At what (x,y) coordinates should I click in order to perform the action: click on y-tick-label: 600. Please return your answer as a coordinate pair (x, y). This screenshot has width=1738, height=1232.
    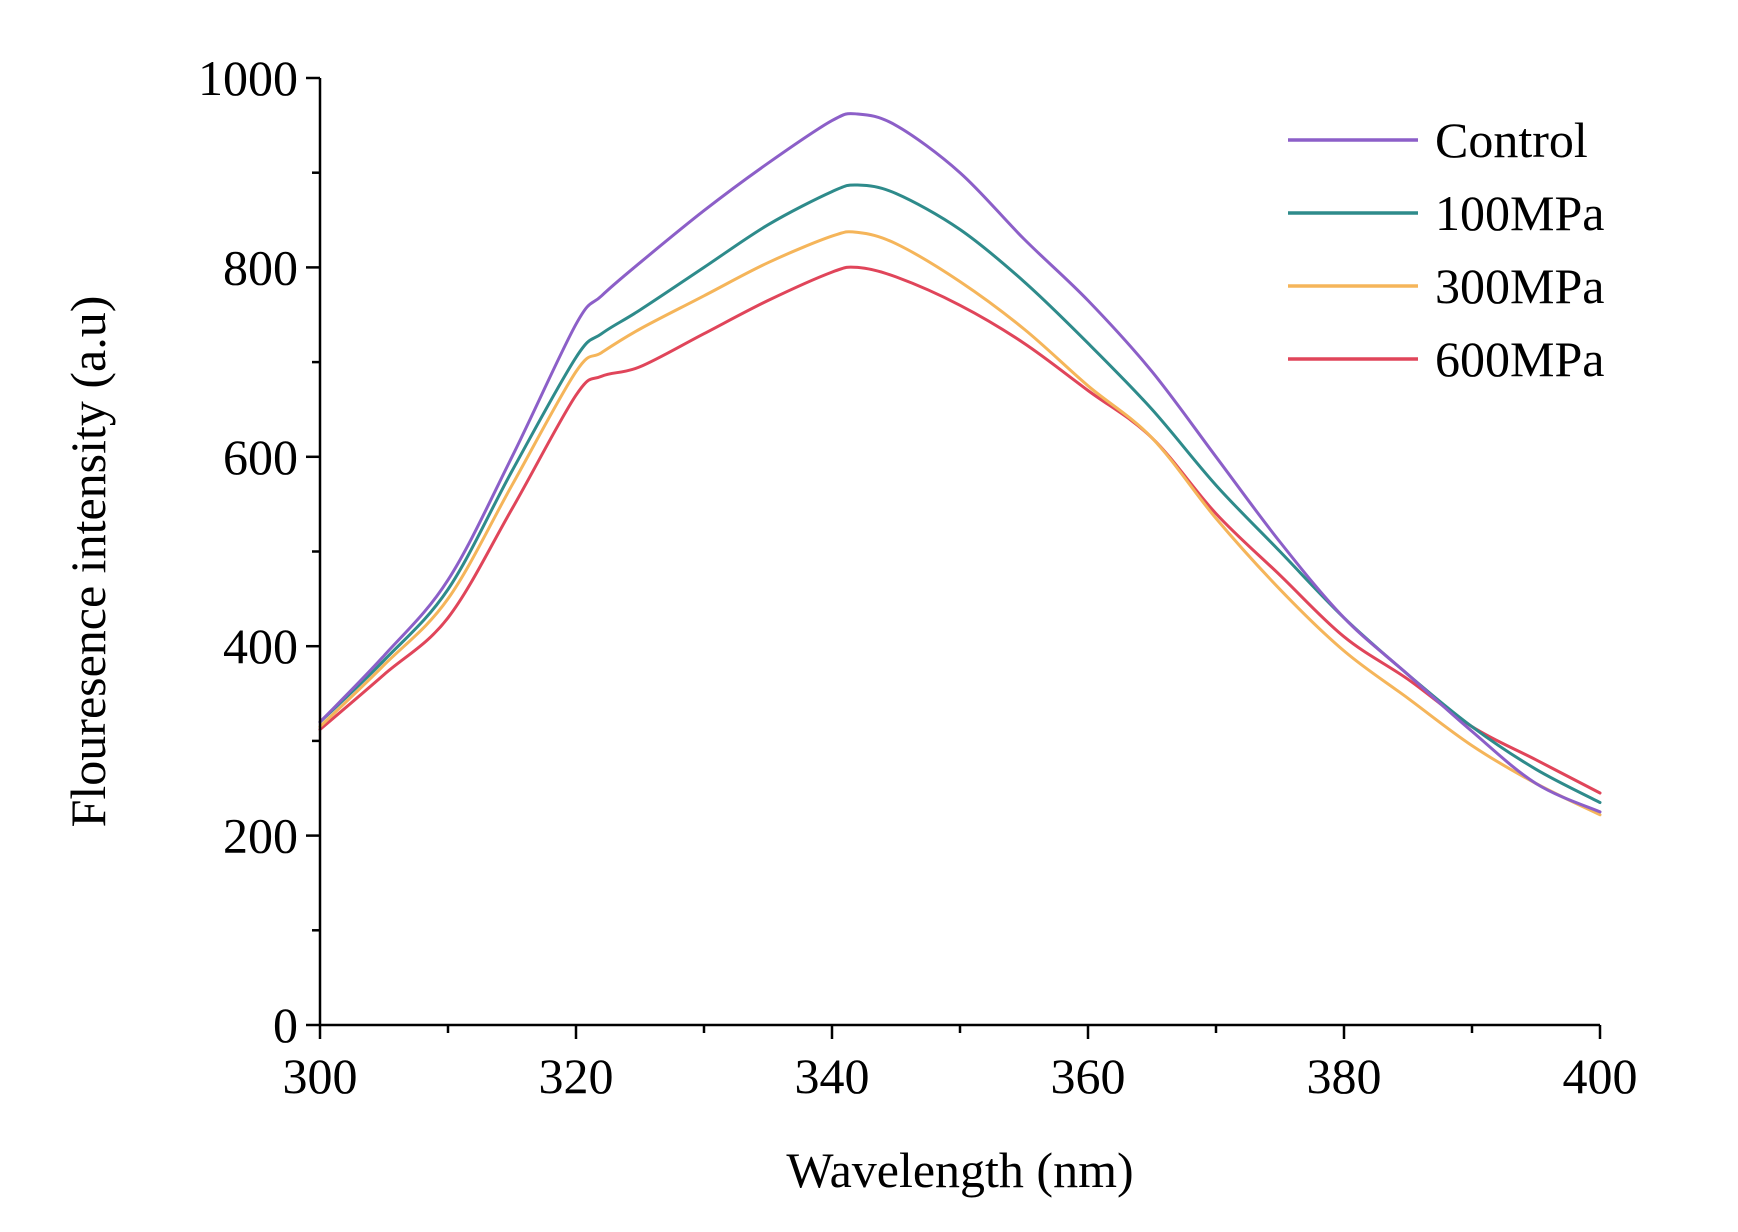
    Looking at the image, I should click on (260, 457).